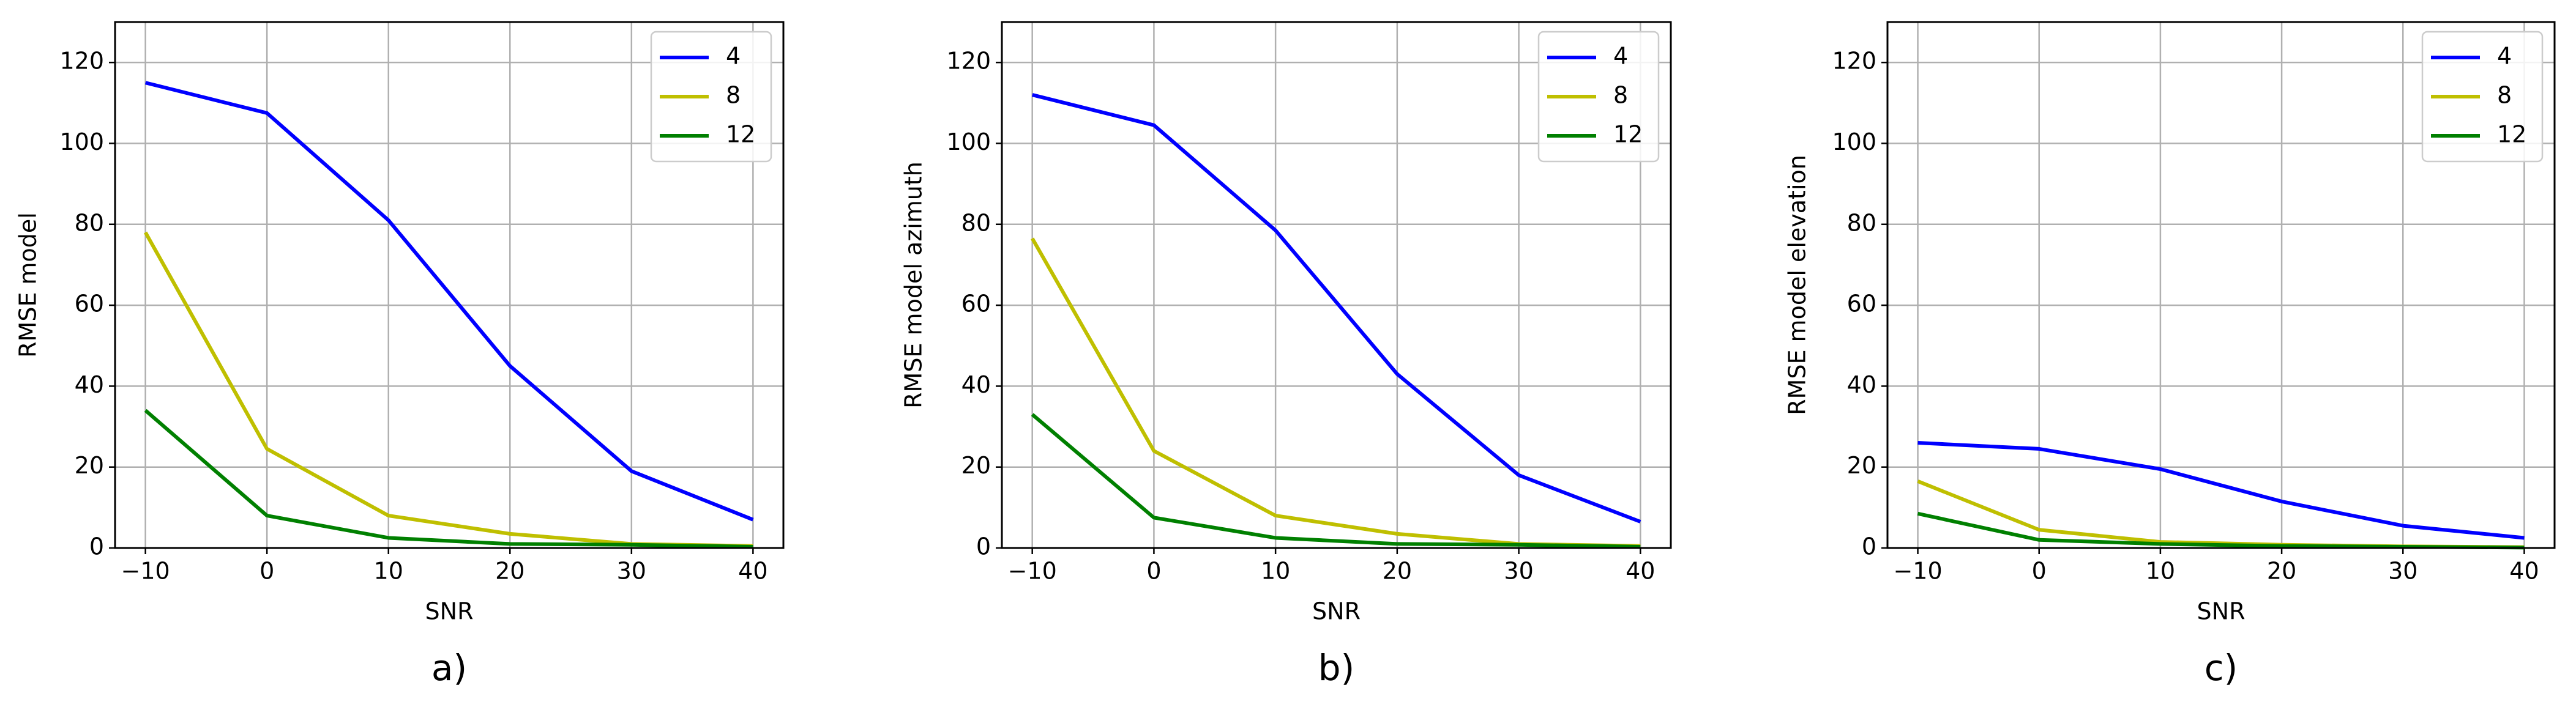 Image resolution: width=2576 pixels, height=707 pixels. I want to click on caption: b), so click(1336, 668).